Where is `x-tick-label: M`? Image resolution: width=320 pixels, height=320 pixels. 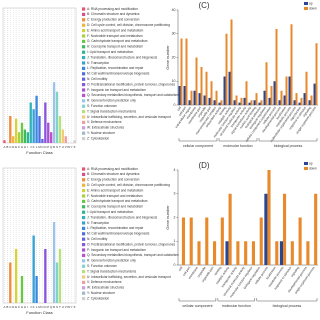 x-tick-label: M is located at coordinates (39, 147).